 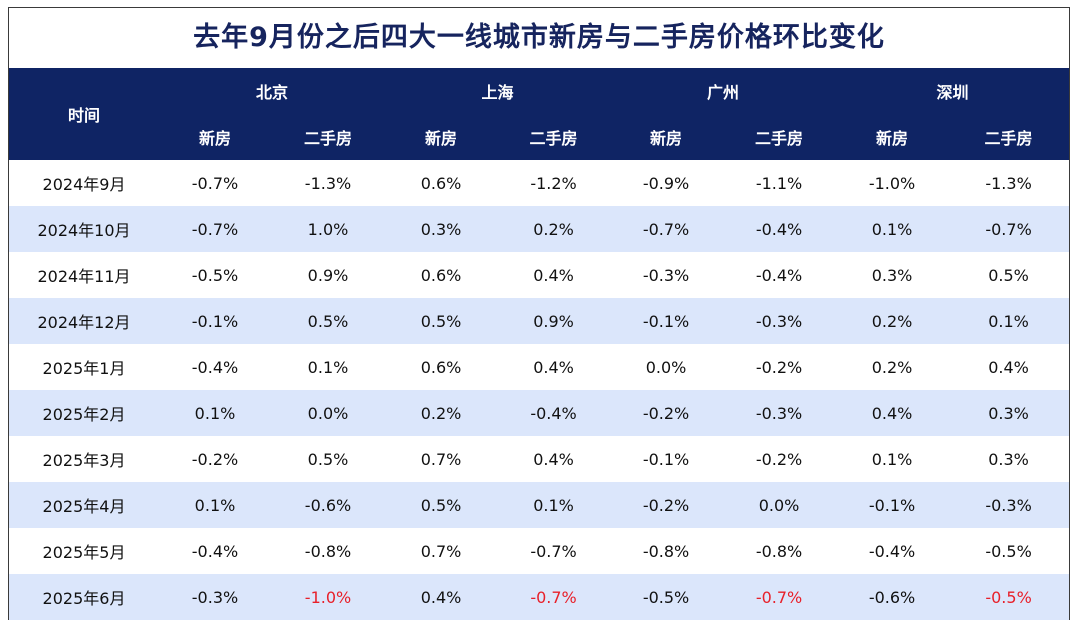 I want to click on period-cell: 2025年3月, so click(x=84, y=460).